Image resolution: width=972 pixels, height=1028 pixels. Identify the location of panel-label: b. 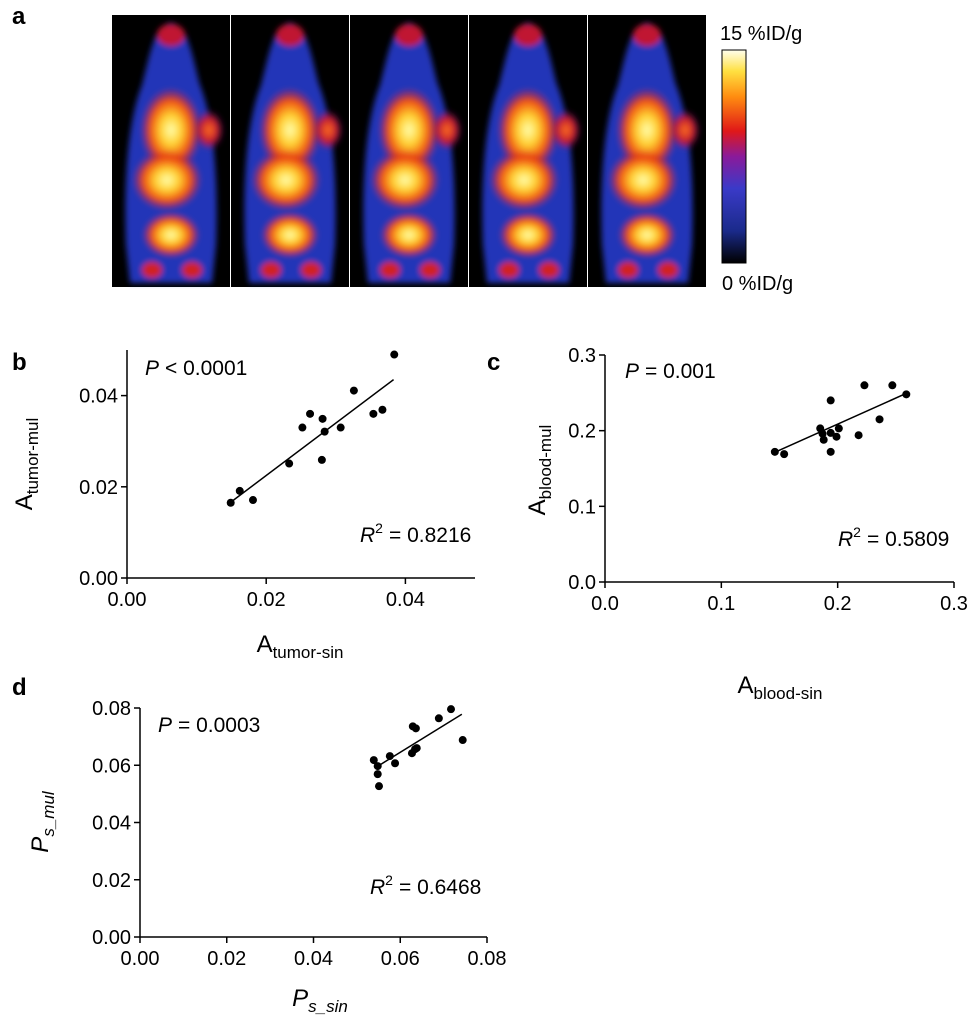
(19, 362).